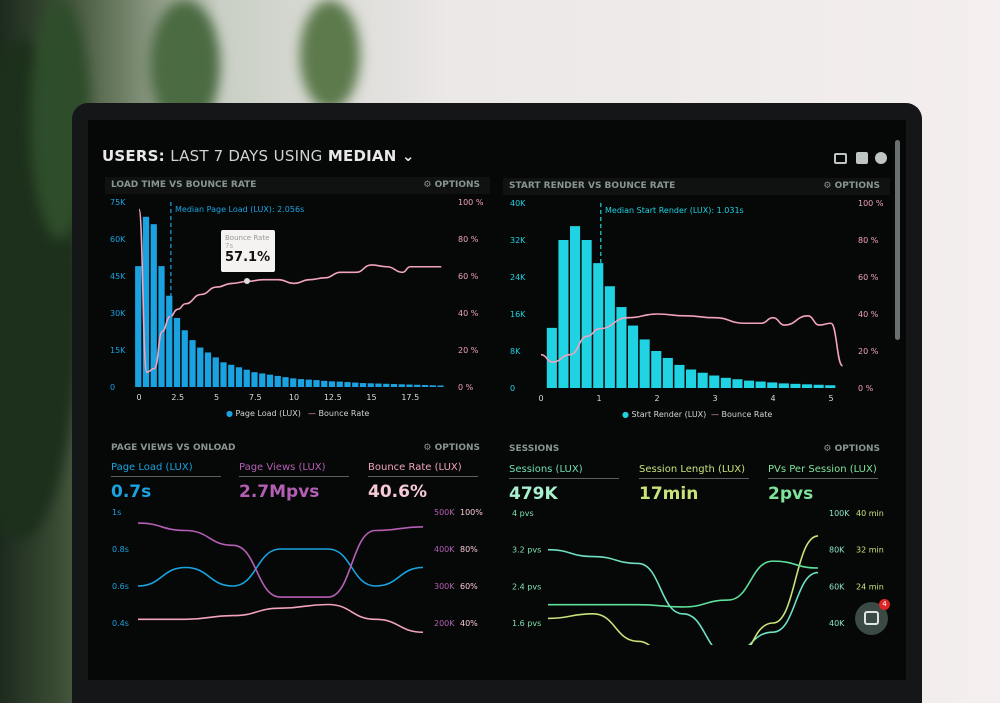 The image size is (1000, 703). I want to click on y-tick-label: 8K, so click(515, 351).